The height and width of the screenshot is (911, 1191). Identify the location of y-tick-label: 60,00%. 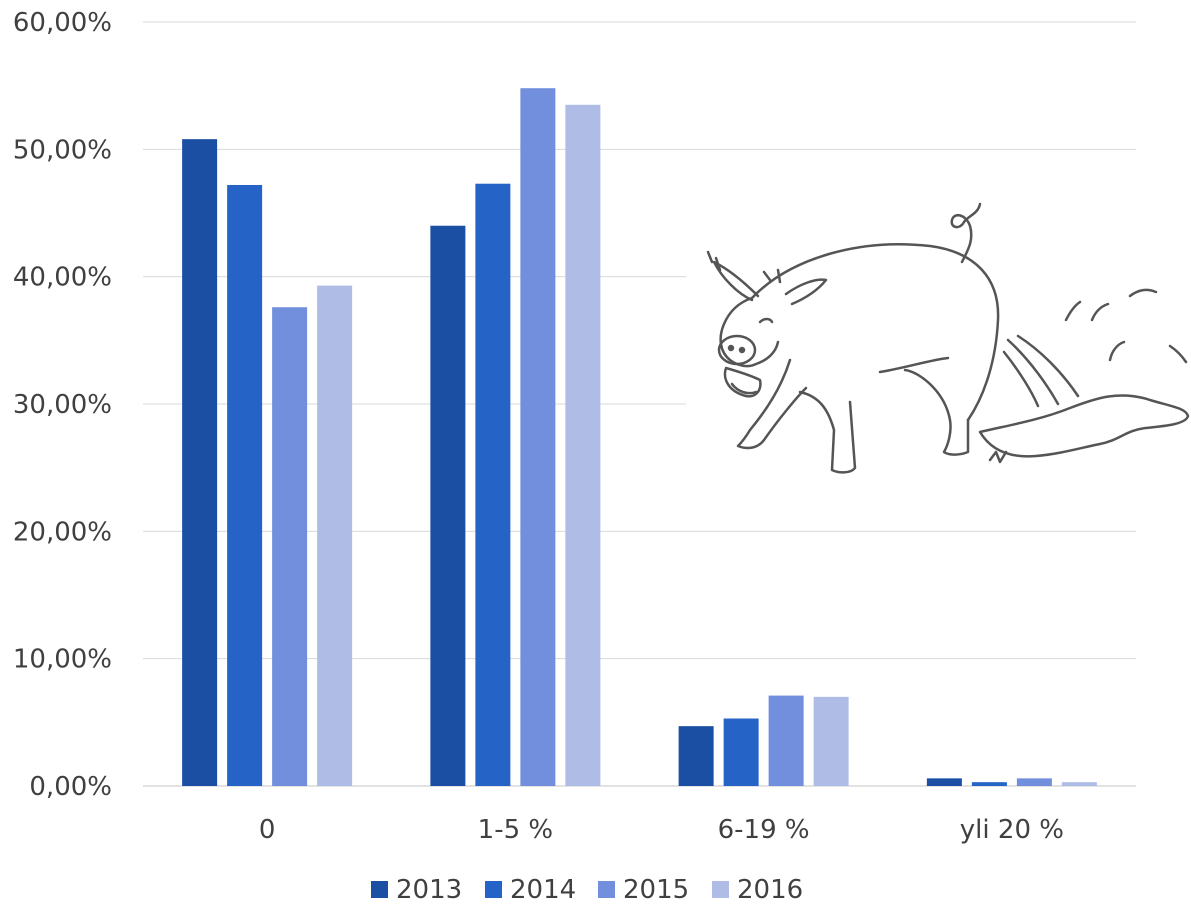
(62, 23).